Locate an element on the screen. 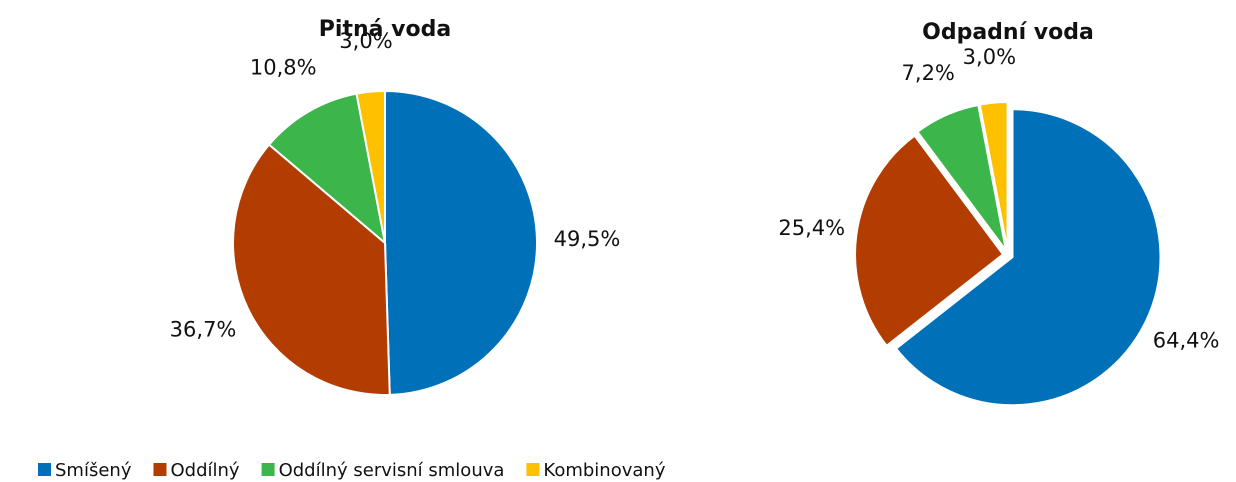  data-label: 10,8% is located at coordinates (283, 67).